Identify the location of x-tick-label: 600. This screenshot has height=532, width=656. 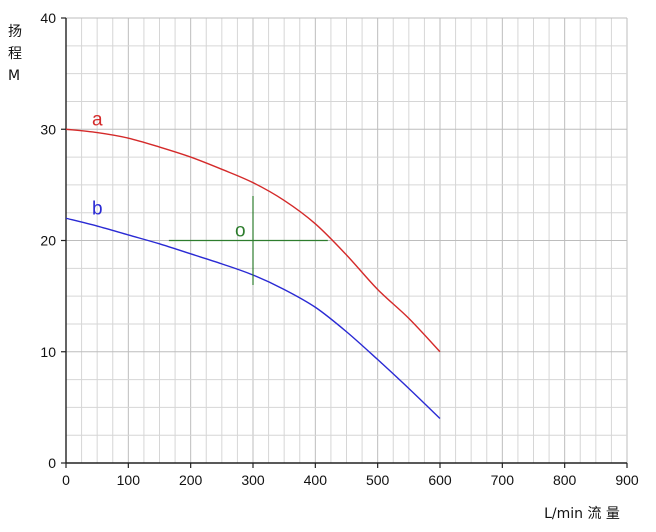
(440, 480).